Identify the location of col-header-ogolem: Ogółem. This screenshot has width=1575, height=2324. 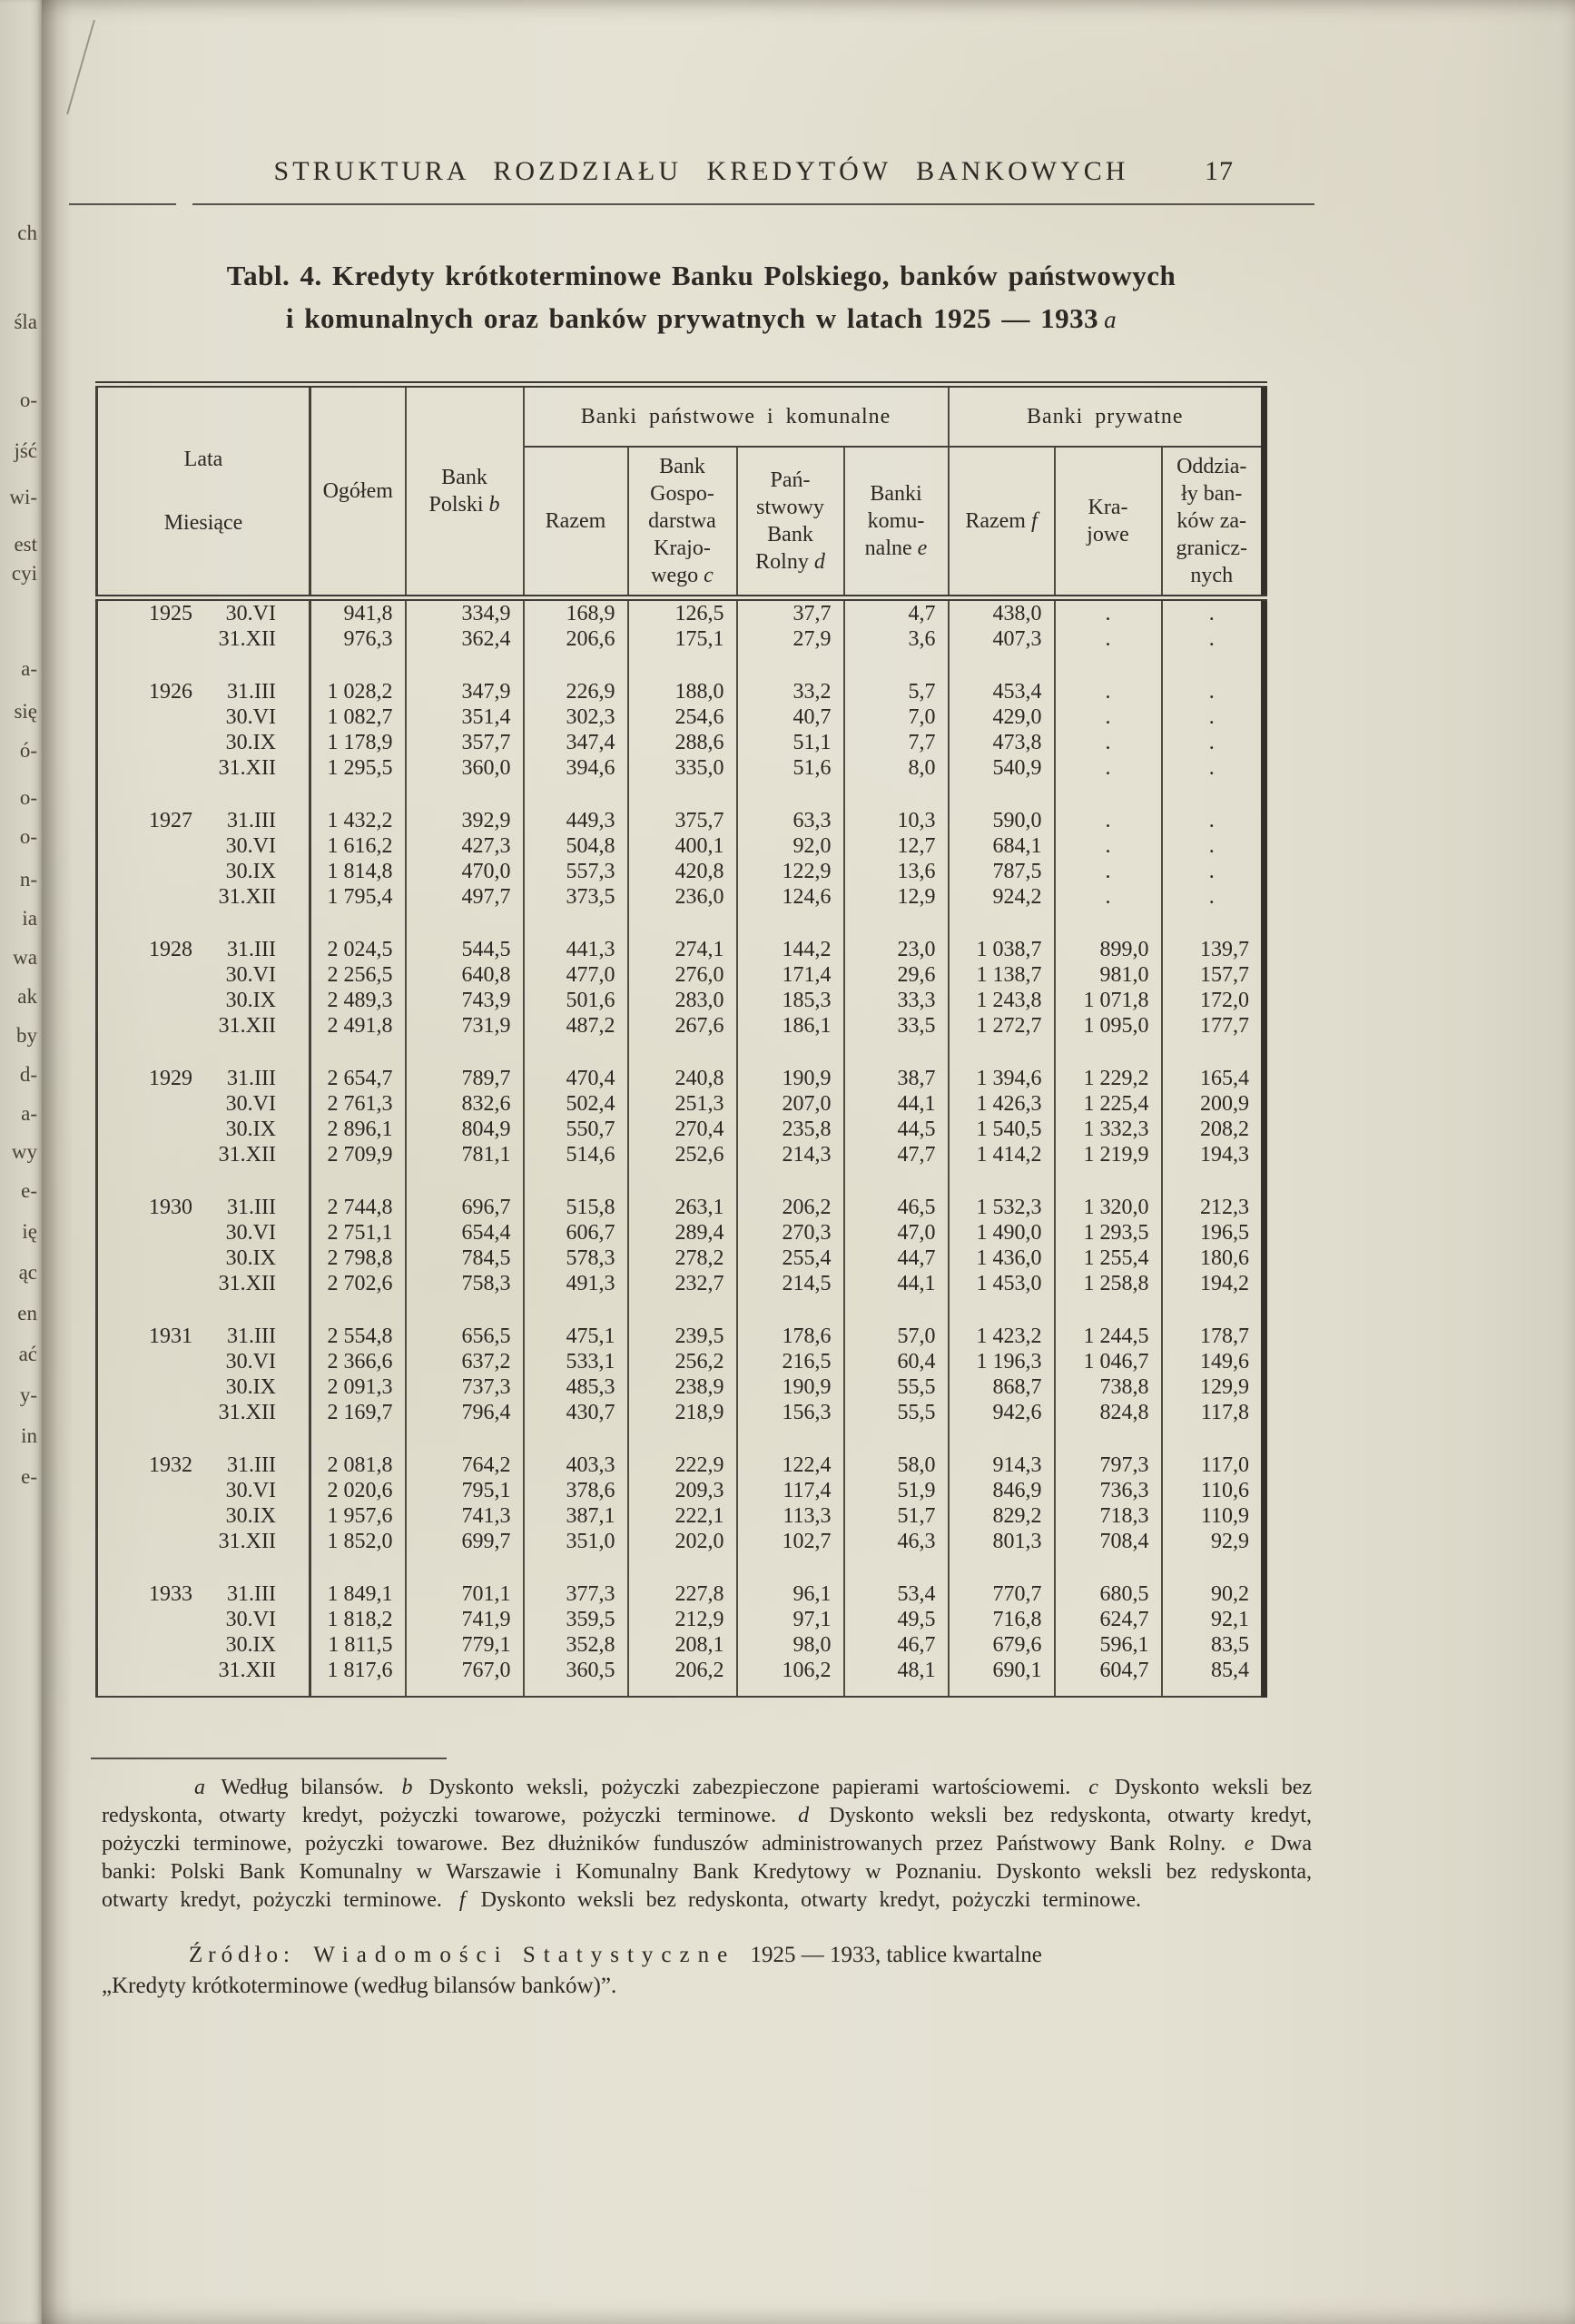
(359, 491).